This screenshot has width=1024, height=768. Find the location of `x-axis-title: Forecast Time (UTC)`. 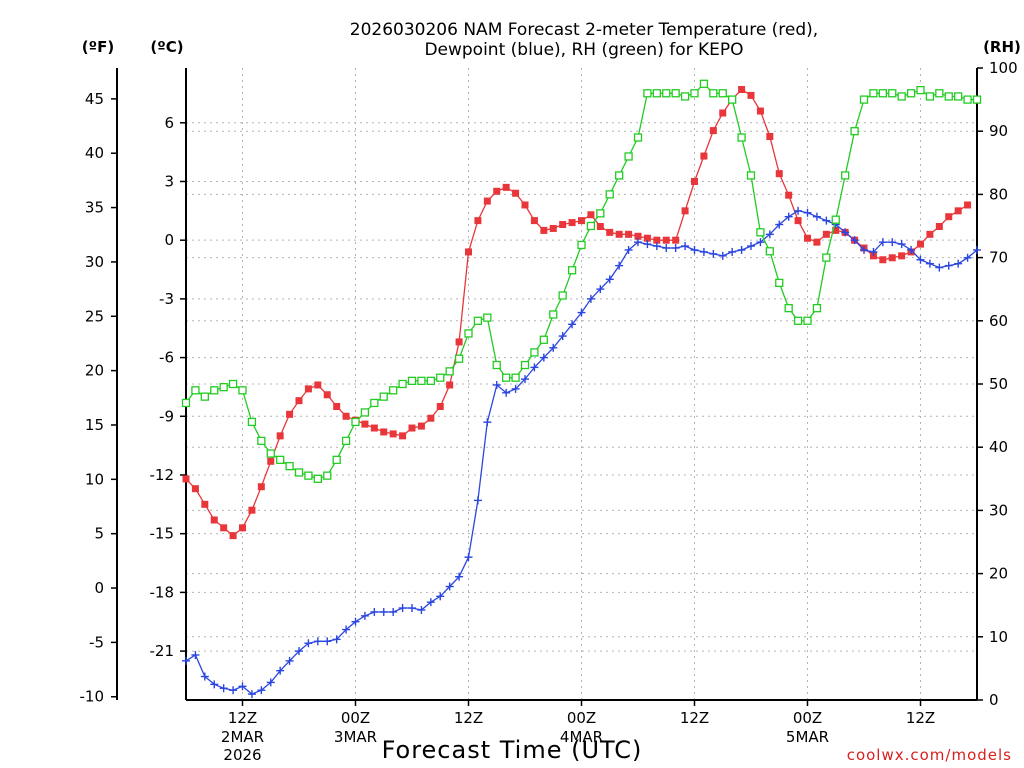

x-axis-title: Forecast Time (UTC) is located at coordinates (512, 750).